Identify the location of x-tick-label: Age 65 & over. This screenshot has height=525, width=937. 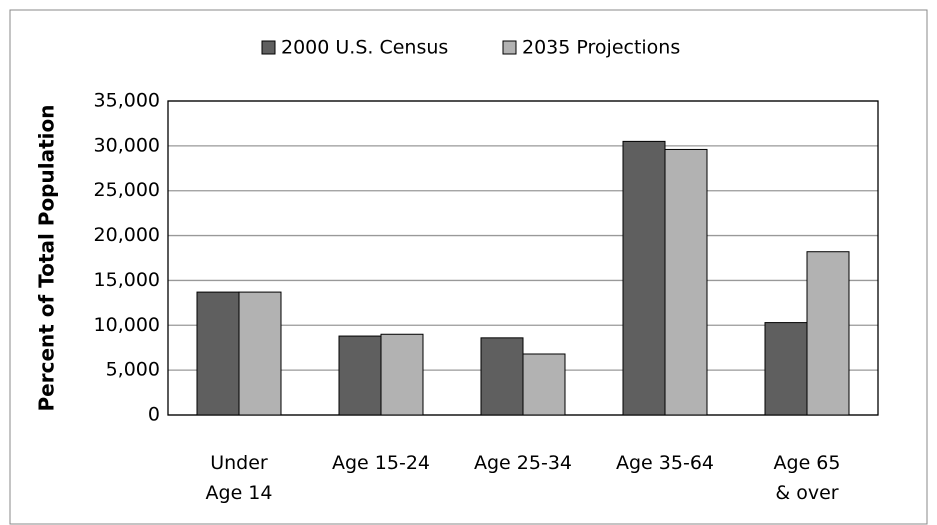
(807, 478).